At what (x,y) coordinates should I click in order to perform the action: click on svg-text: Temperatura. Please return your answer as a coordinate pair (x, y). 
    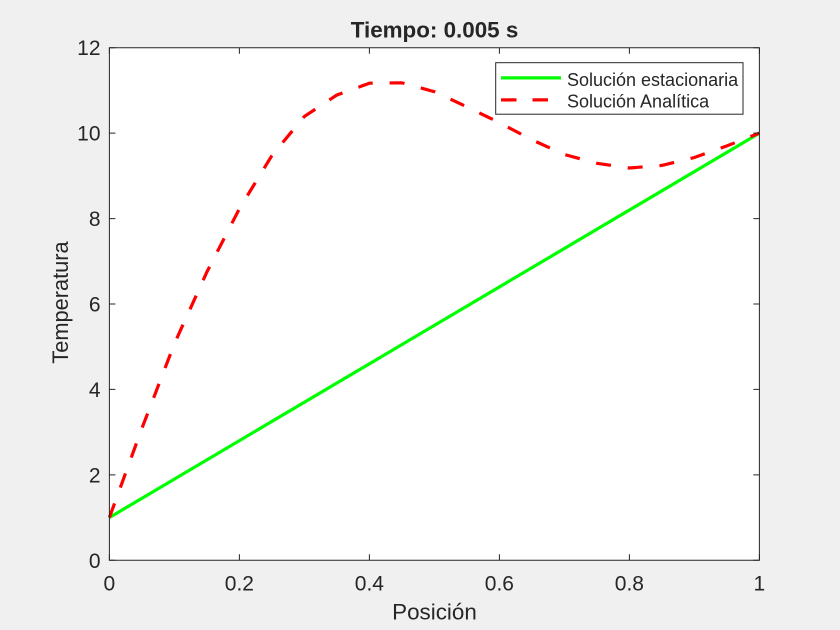
    Looking at the image, I should click on (60, 301).